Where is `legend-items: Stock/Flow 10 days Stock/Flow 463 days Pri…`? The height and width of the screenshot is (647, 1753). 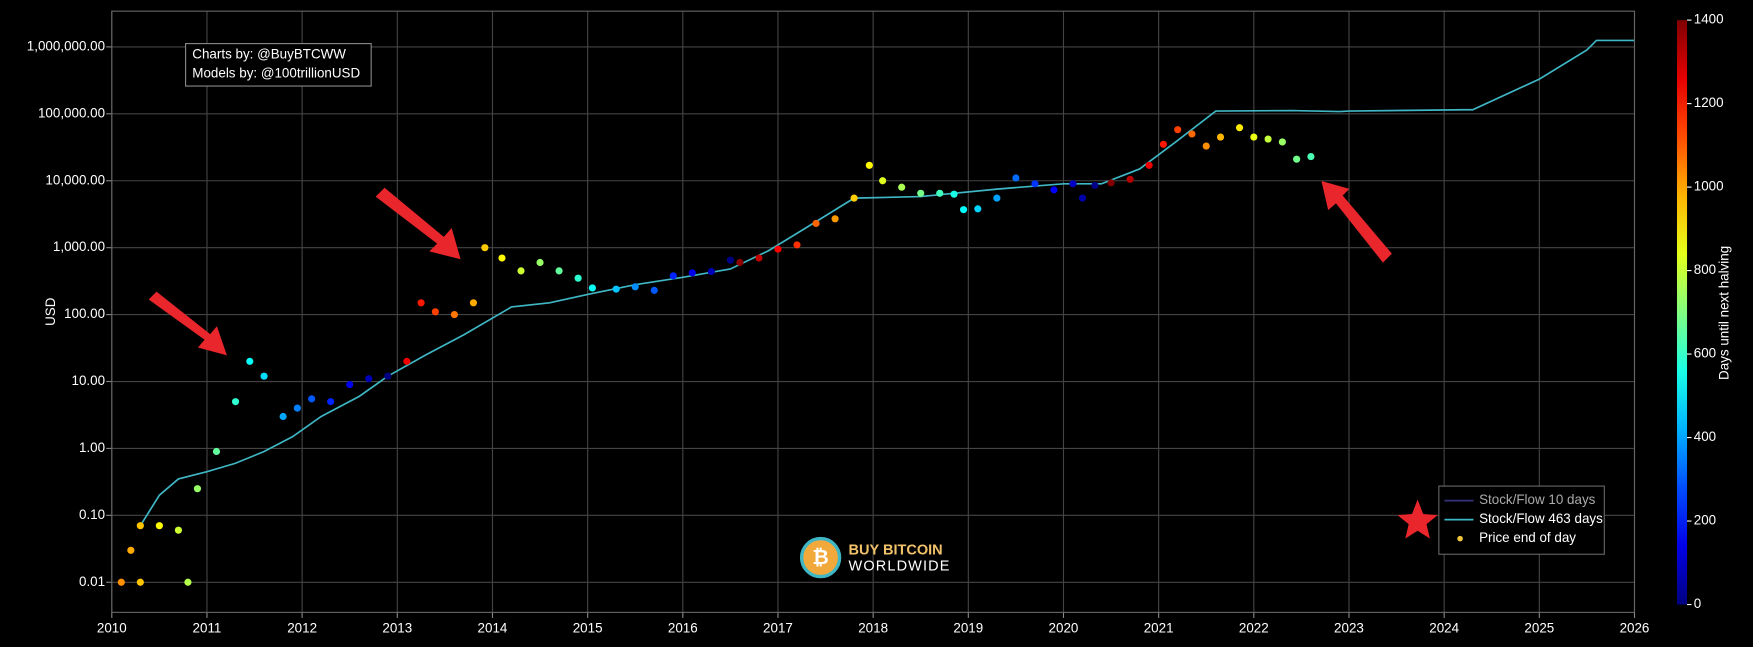 legend-items: Stock/Flow 10 days Stock/Flow 463 days Pri… is located at coordinates (1523, 518).